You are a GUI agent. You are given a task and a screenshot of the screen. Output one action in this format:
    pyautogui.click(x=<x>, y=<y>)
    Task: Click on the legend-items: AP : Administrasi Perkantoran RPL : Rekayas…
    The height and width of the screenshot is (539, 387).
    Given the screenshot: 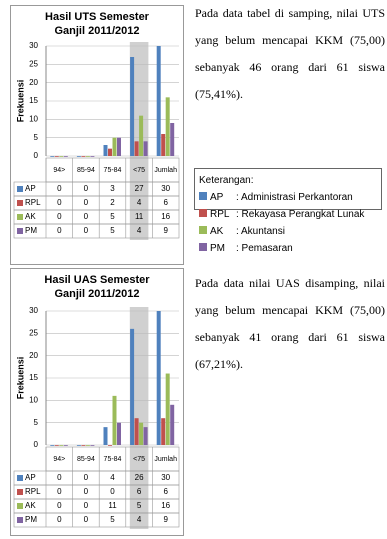 What is the action you would take?
    pyautogui.click(x=288, y=221)
    